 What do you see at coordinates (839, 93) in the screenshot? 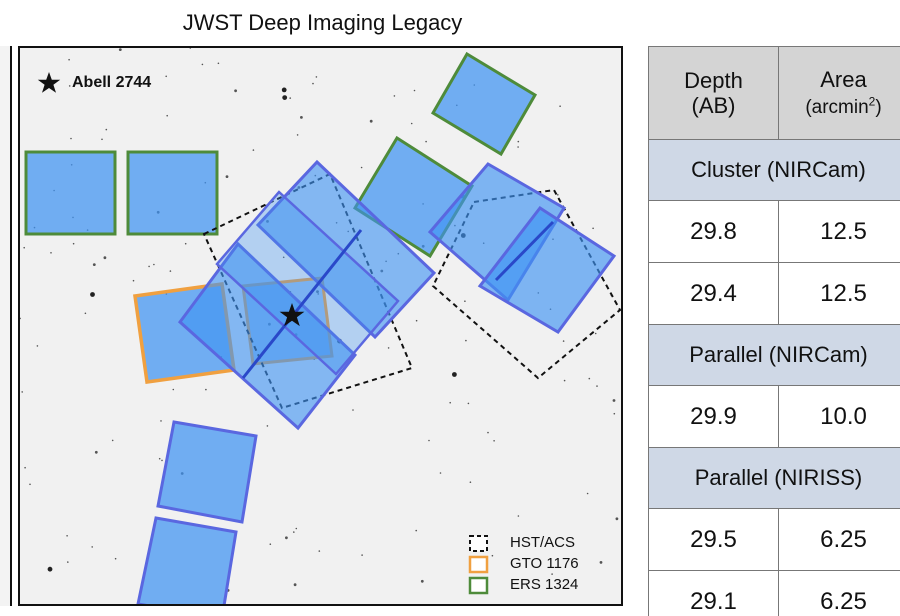
I see `header-area: Area (arcmin2)` at bounding box center [839, 93].